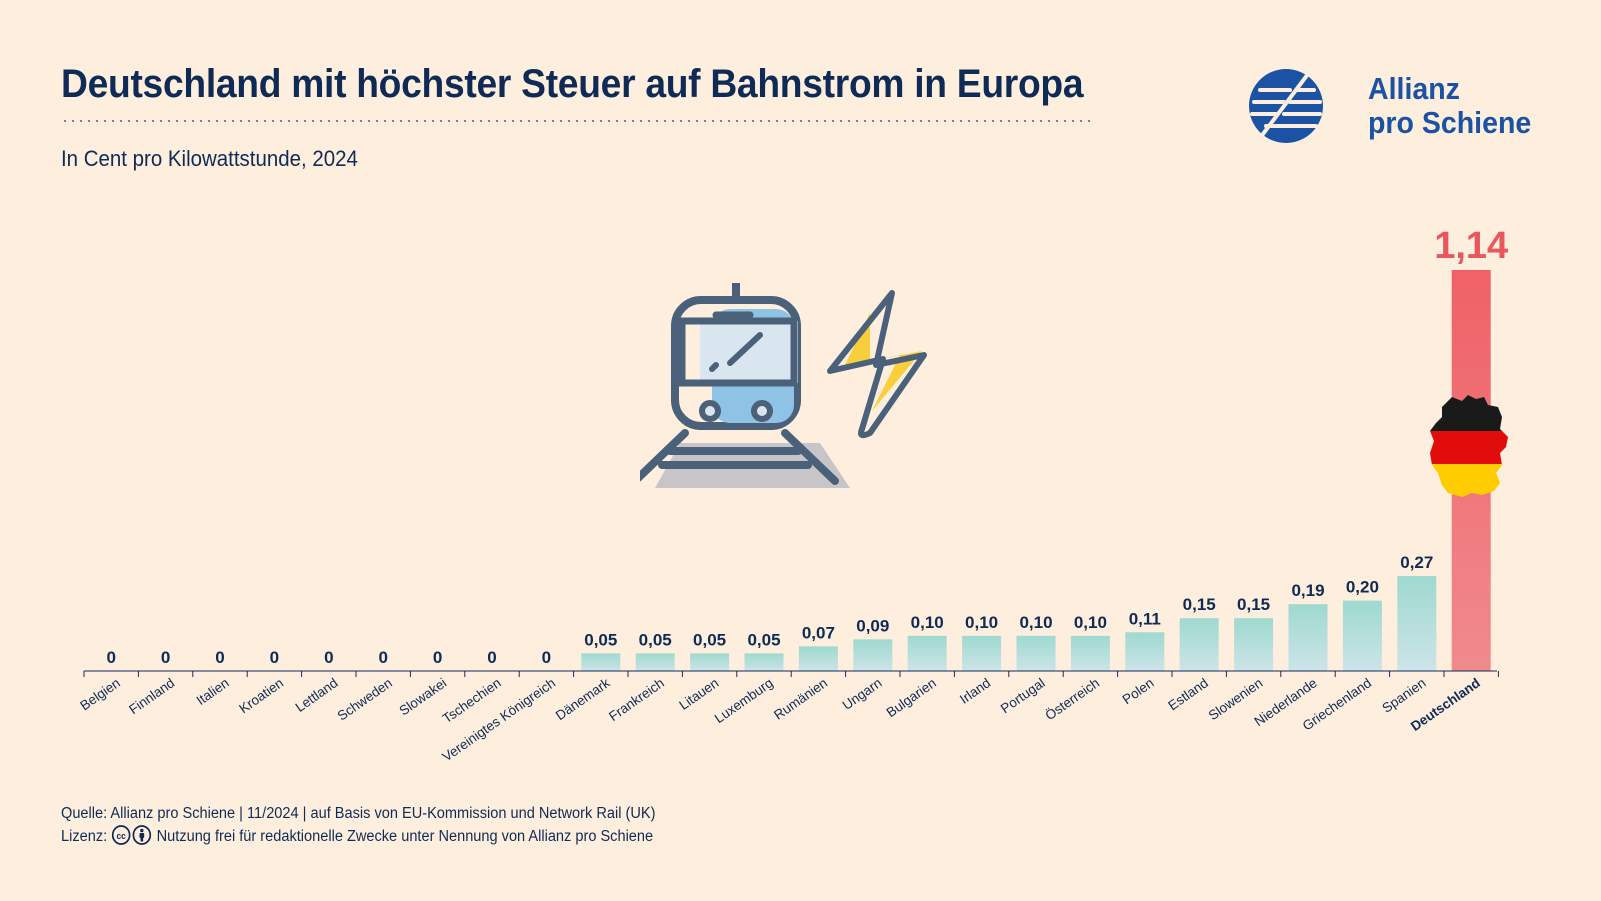 The width and height of the screenshot is (1601, 901). Describe the element at coordinates (1414, 88) in the screenshot. I see `logo-line-1: Allianz` at that location.